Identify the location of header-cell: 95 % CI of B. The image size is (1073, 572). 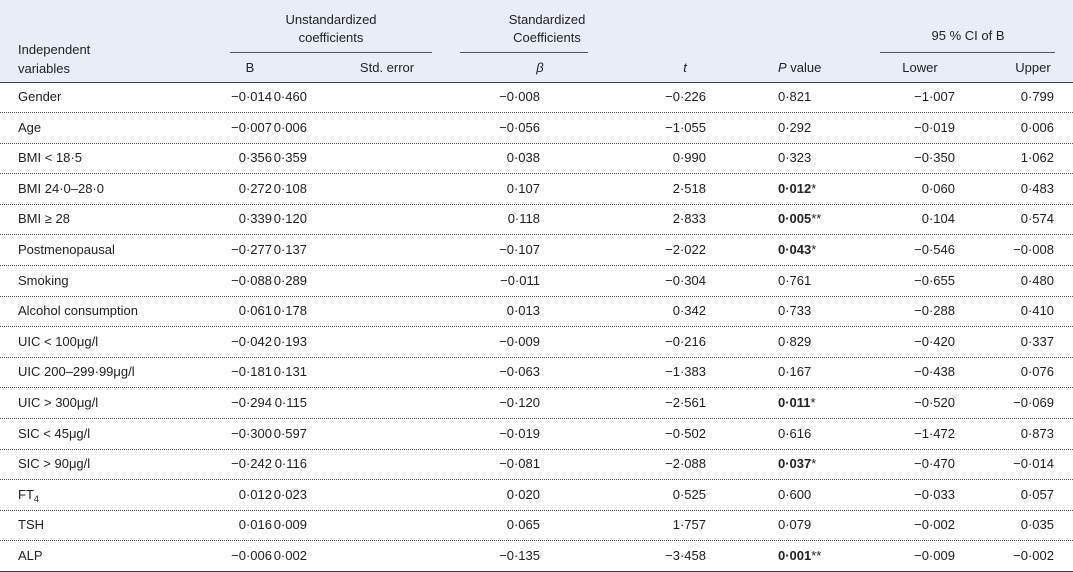
(968, 35).